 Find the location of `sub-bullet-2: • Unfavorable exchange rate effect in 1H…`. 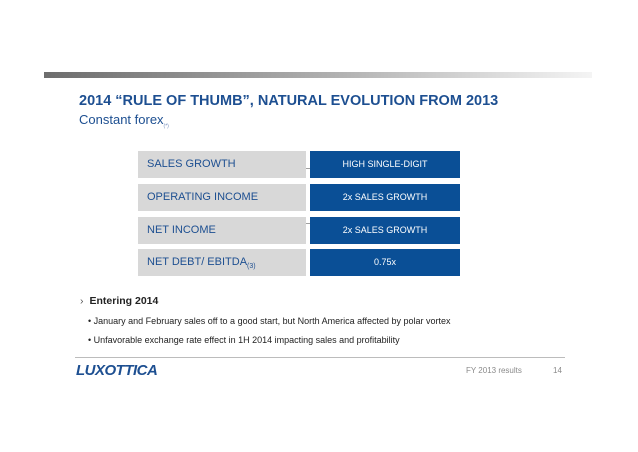

sub-bullet-2: • Unfavorable exchange rate effect in 1H… is located at coordinates (244, 340).